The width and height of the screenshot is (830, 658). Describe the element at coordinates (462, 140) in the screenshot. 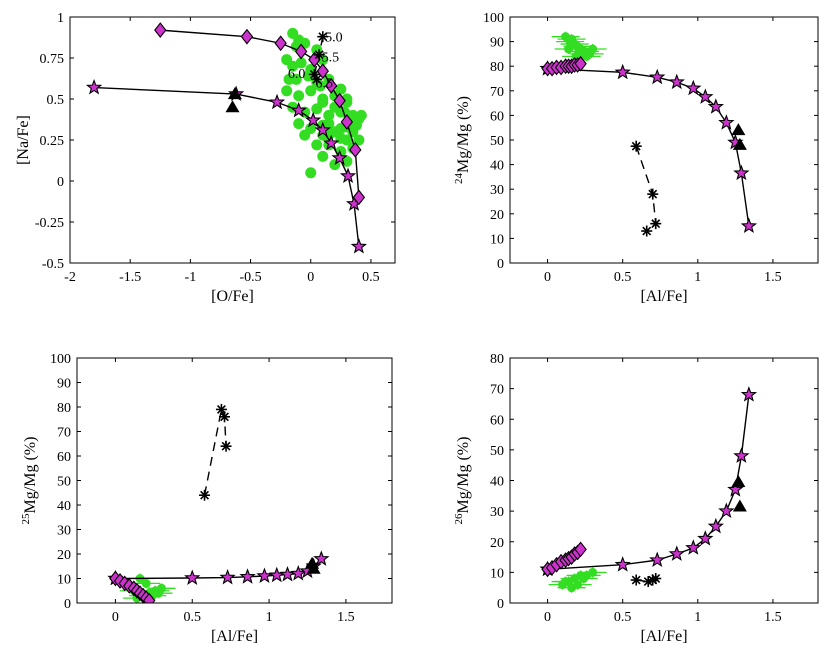

I see `y-axis-label: 24Mg/Mg (%)` at that location.